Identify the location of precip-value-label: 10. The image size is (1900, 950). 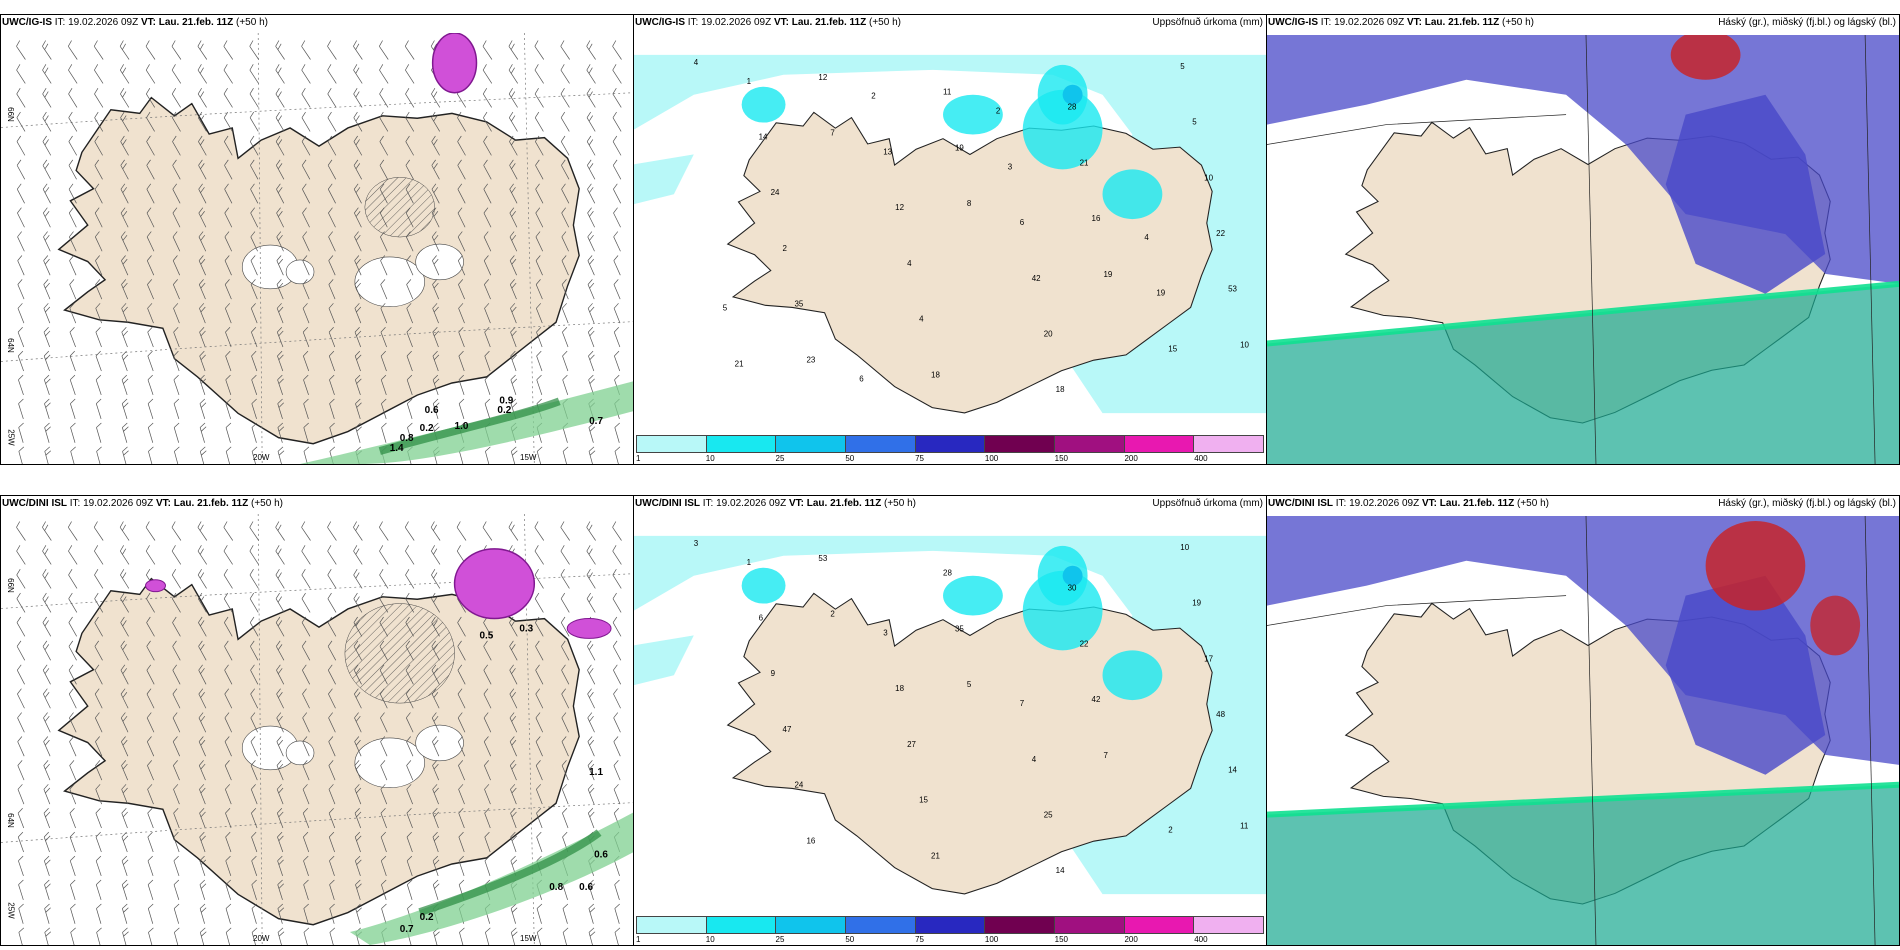
(1244, 344).